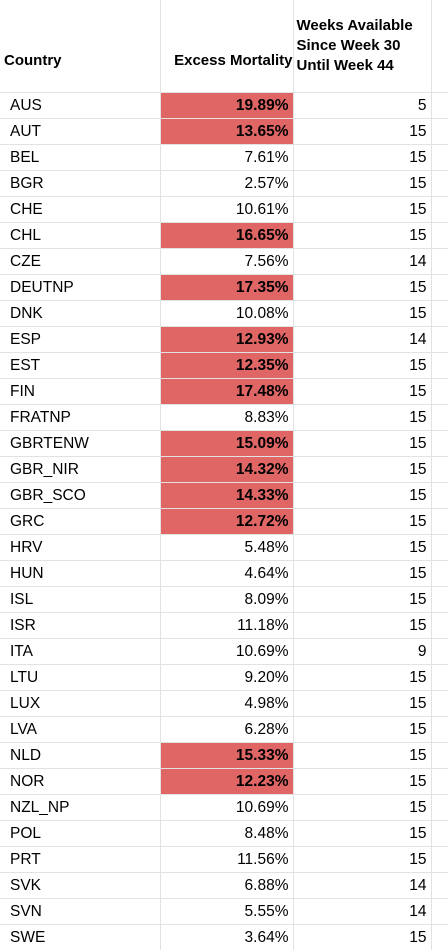  Describe the element at coordinates (227, 885) in the screenshot. I see `excess-mortality-cell: 6.88%` at that location.